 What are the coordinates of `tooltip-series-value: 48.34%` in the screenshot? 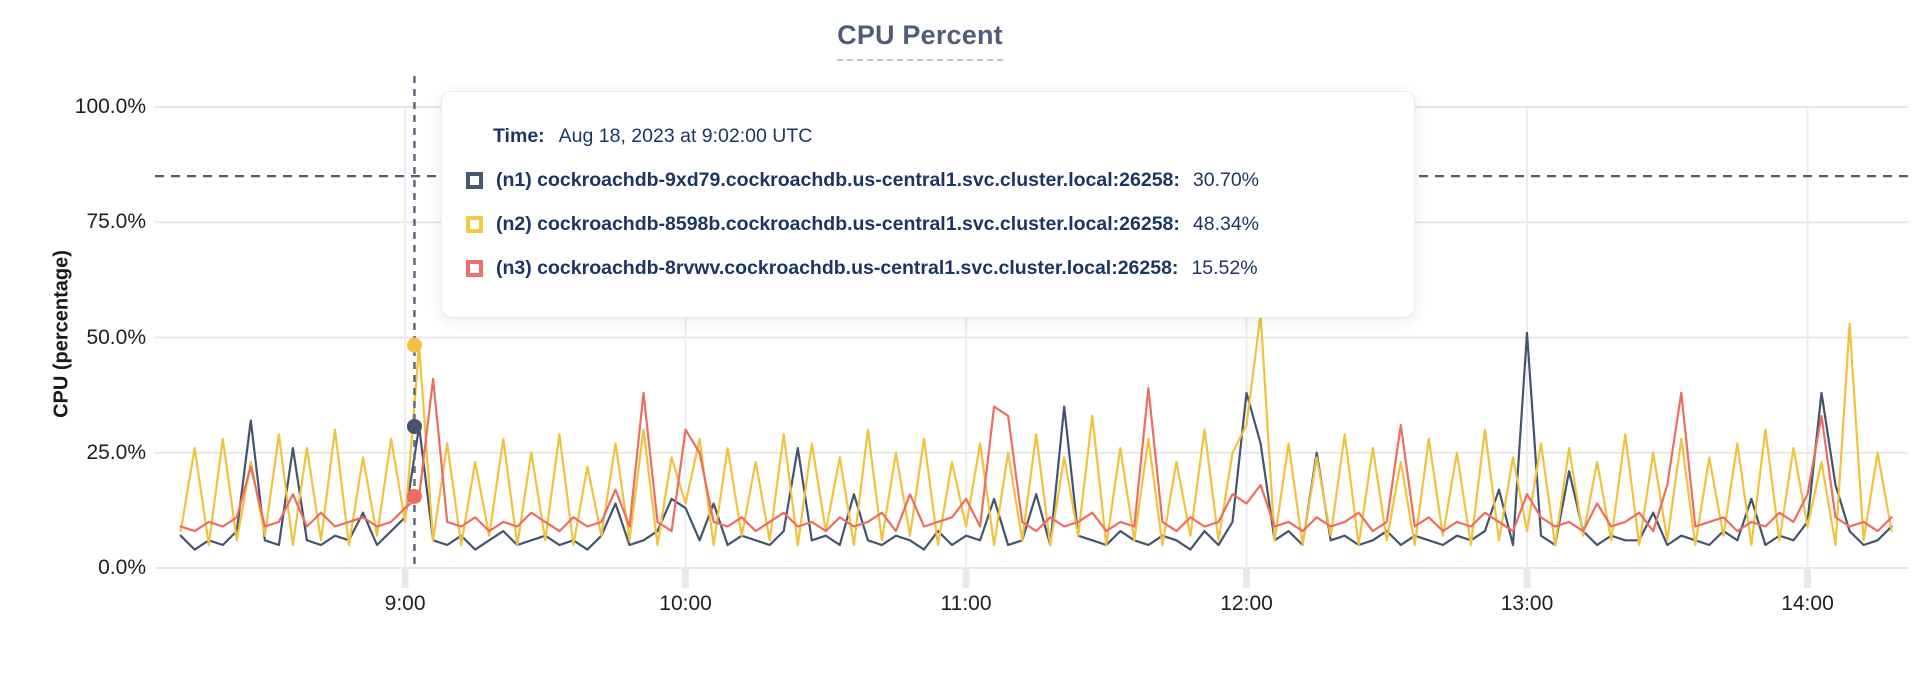 It's located at (1226, 224).